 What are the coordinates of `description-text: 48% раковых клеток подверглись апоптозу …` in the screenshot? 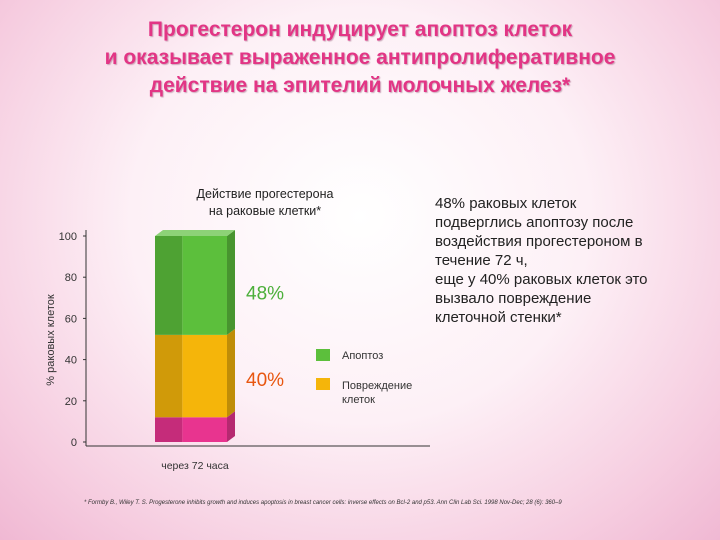 It's located at (570, 260).